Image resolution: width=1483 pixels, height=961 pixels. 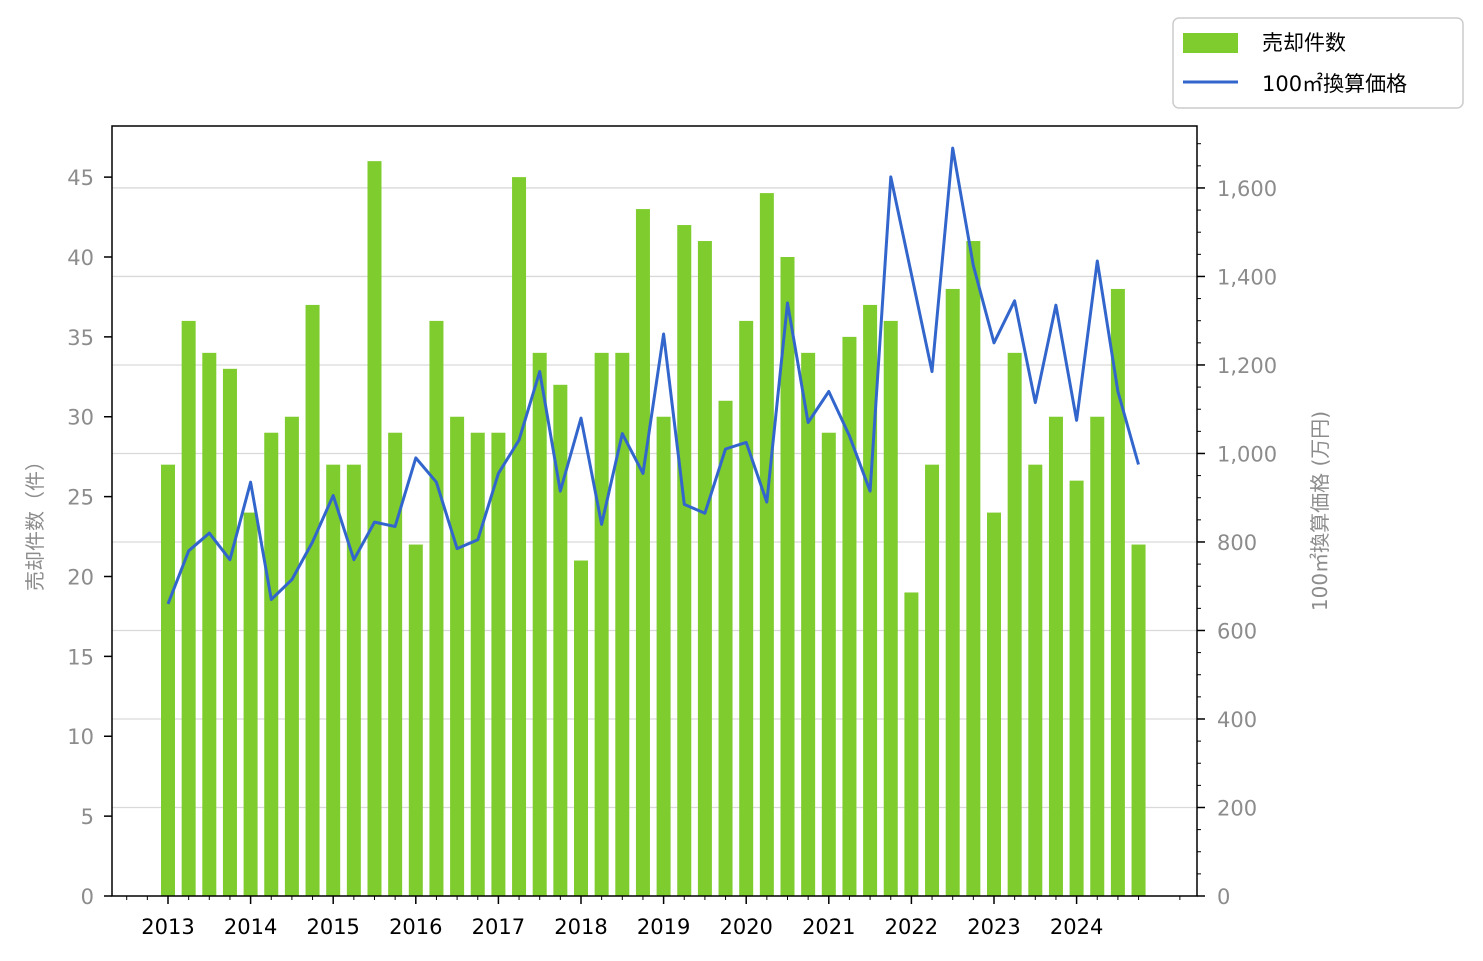 What do you see at coordinates (1304, 43) in the screenshot?
I see `legend-bar-label: 売却件数` at bounding box center [1304, 43].